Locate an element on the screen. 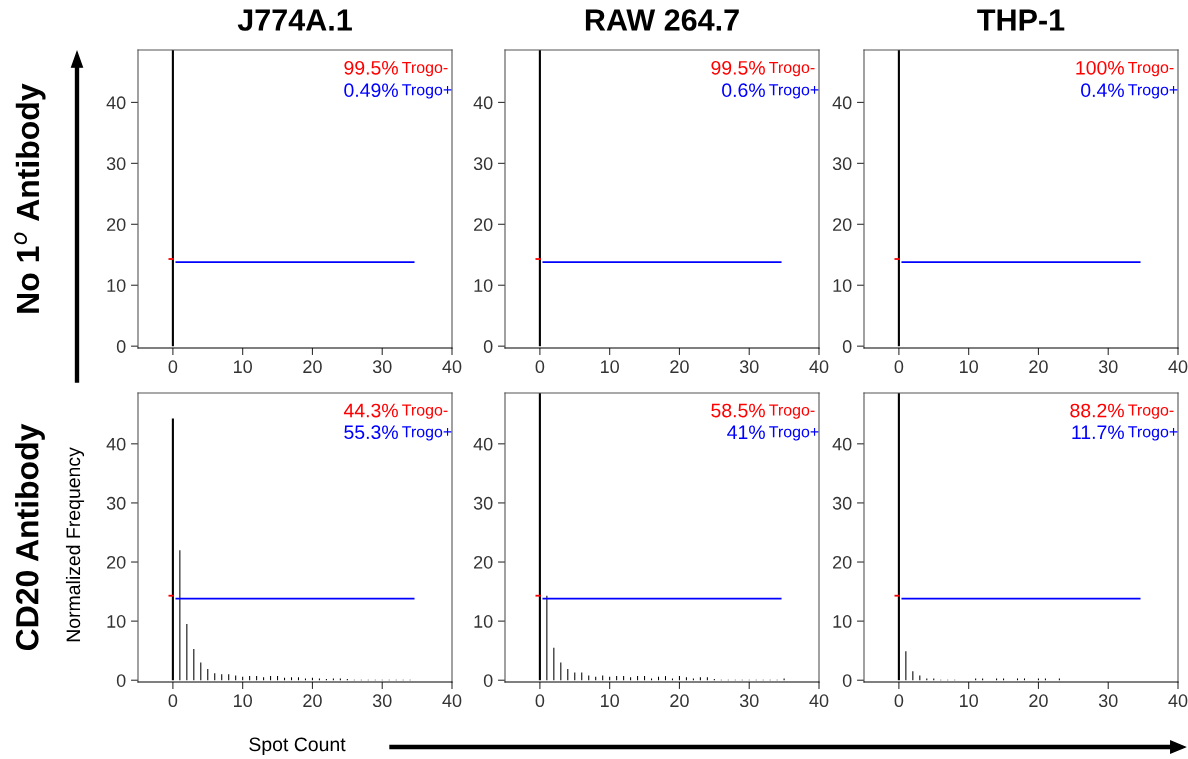  annotation: 58.5% is located at coordinates (738, 410).